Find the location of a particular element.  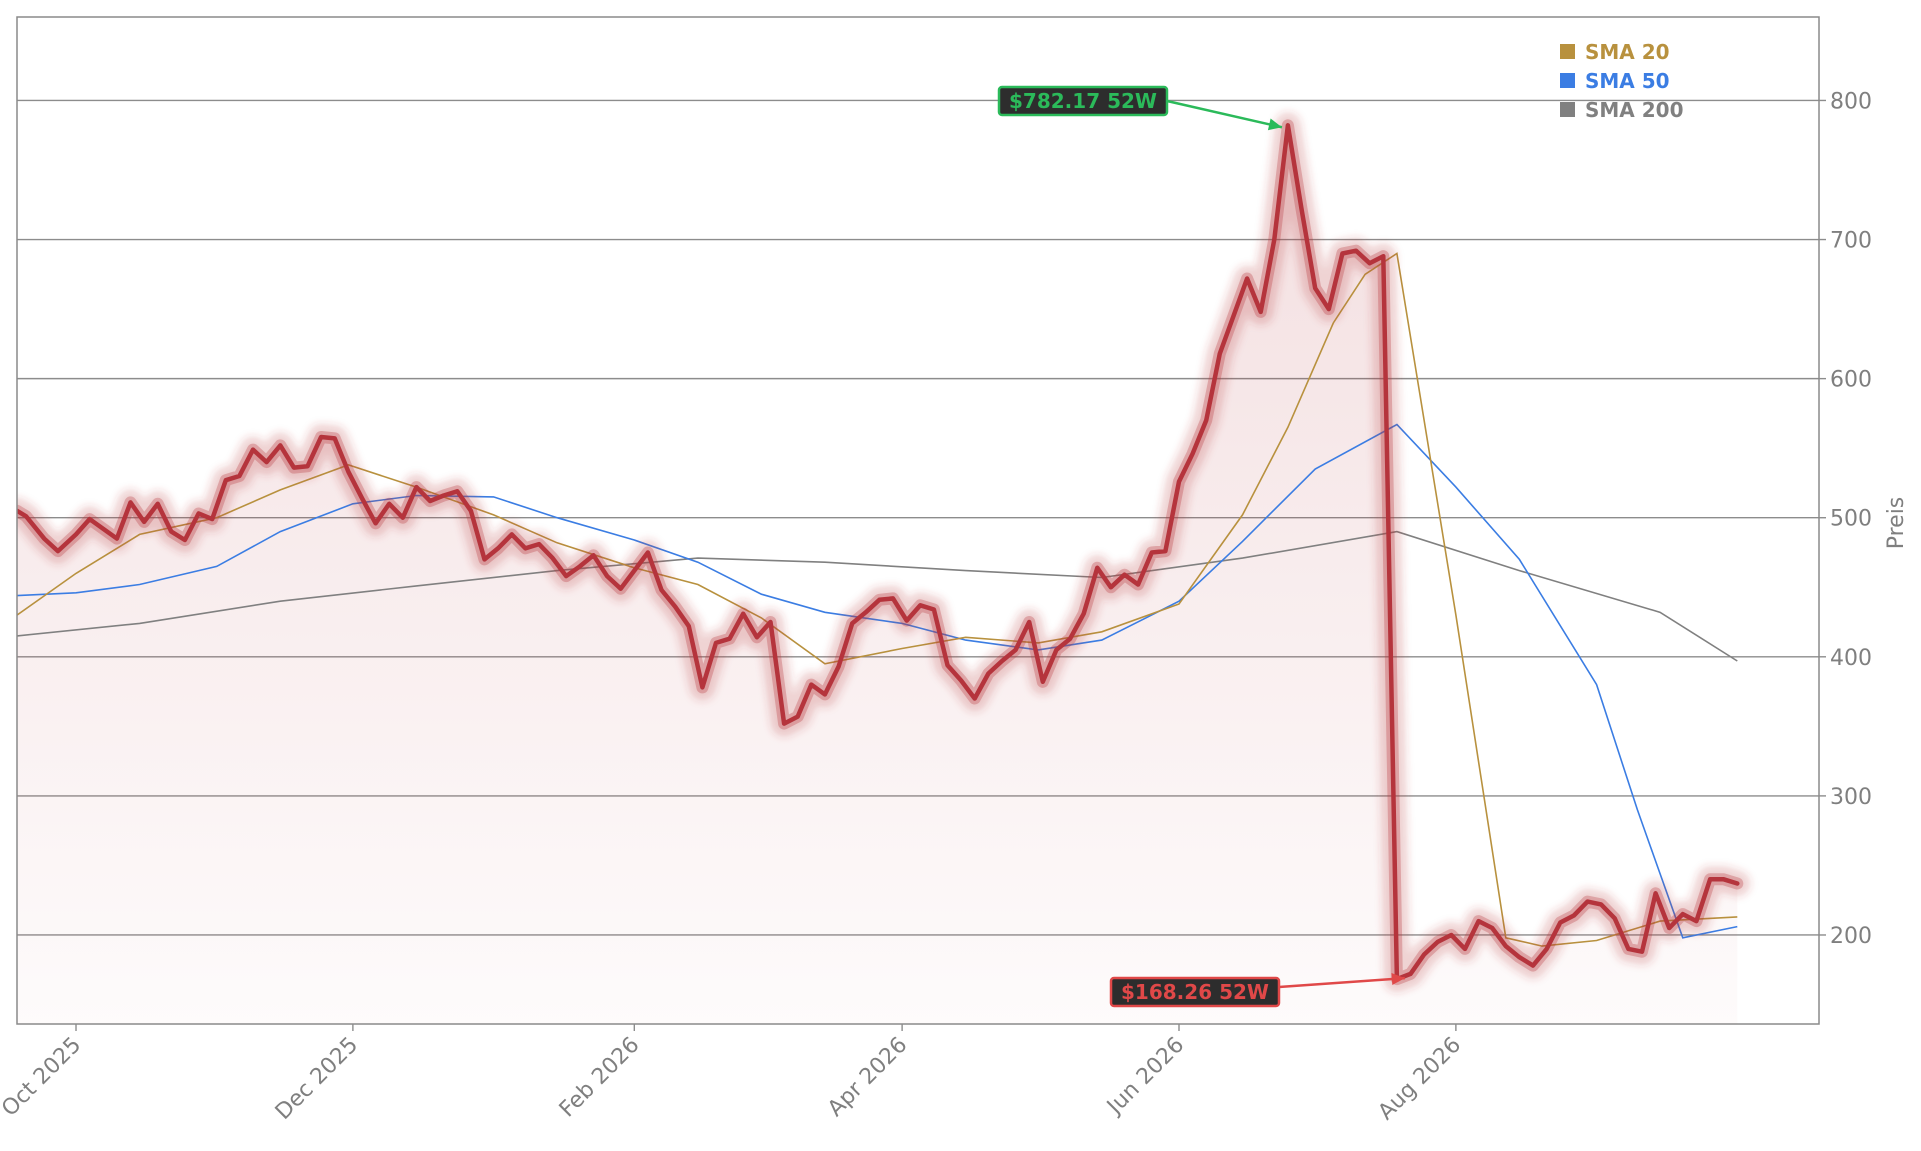

sma200-line is located at coordinates (877, 596).